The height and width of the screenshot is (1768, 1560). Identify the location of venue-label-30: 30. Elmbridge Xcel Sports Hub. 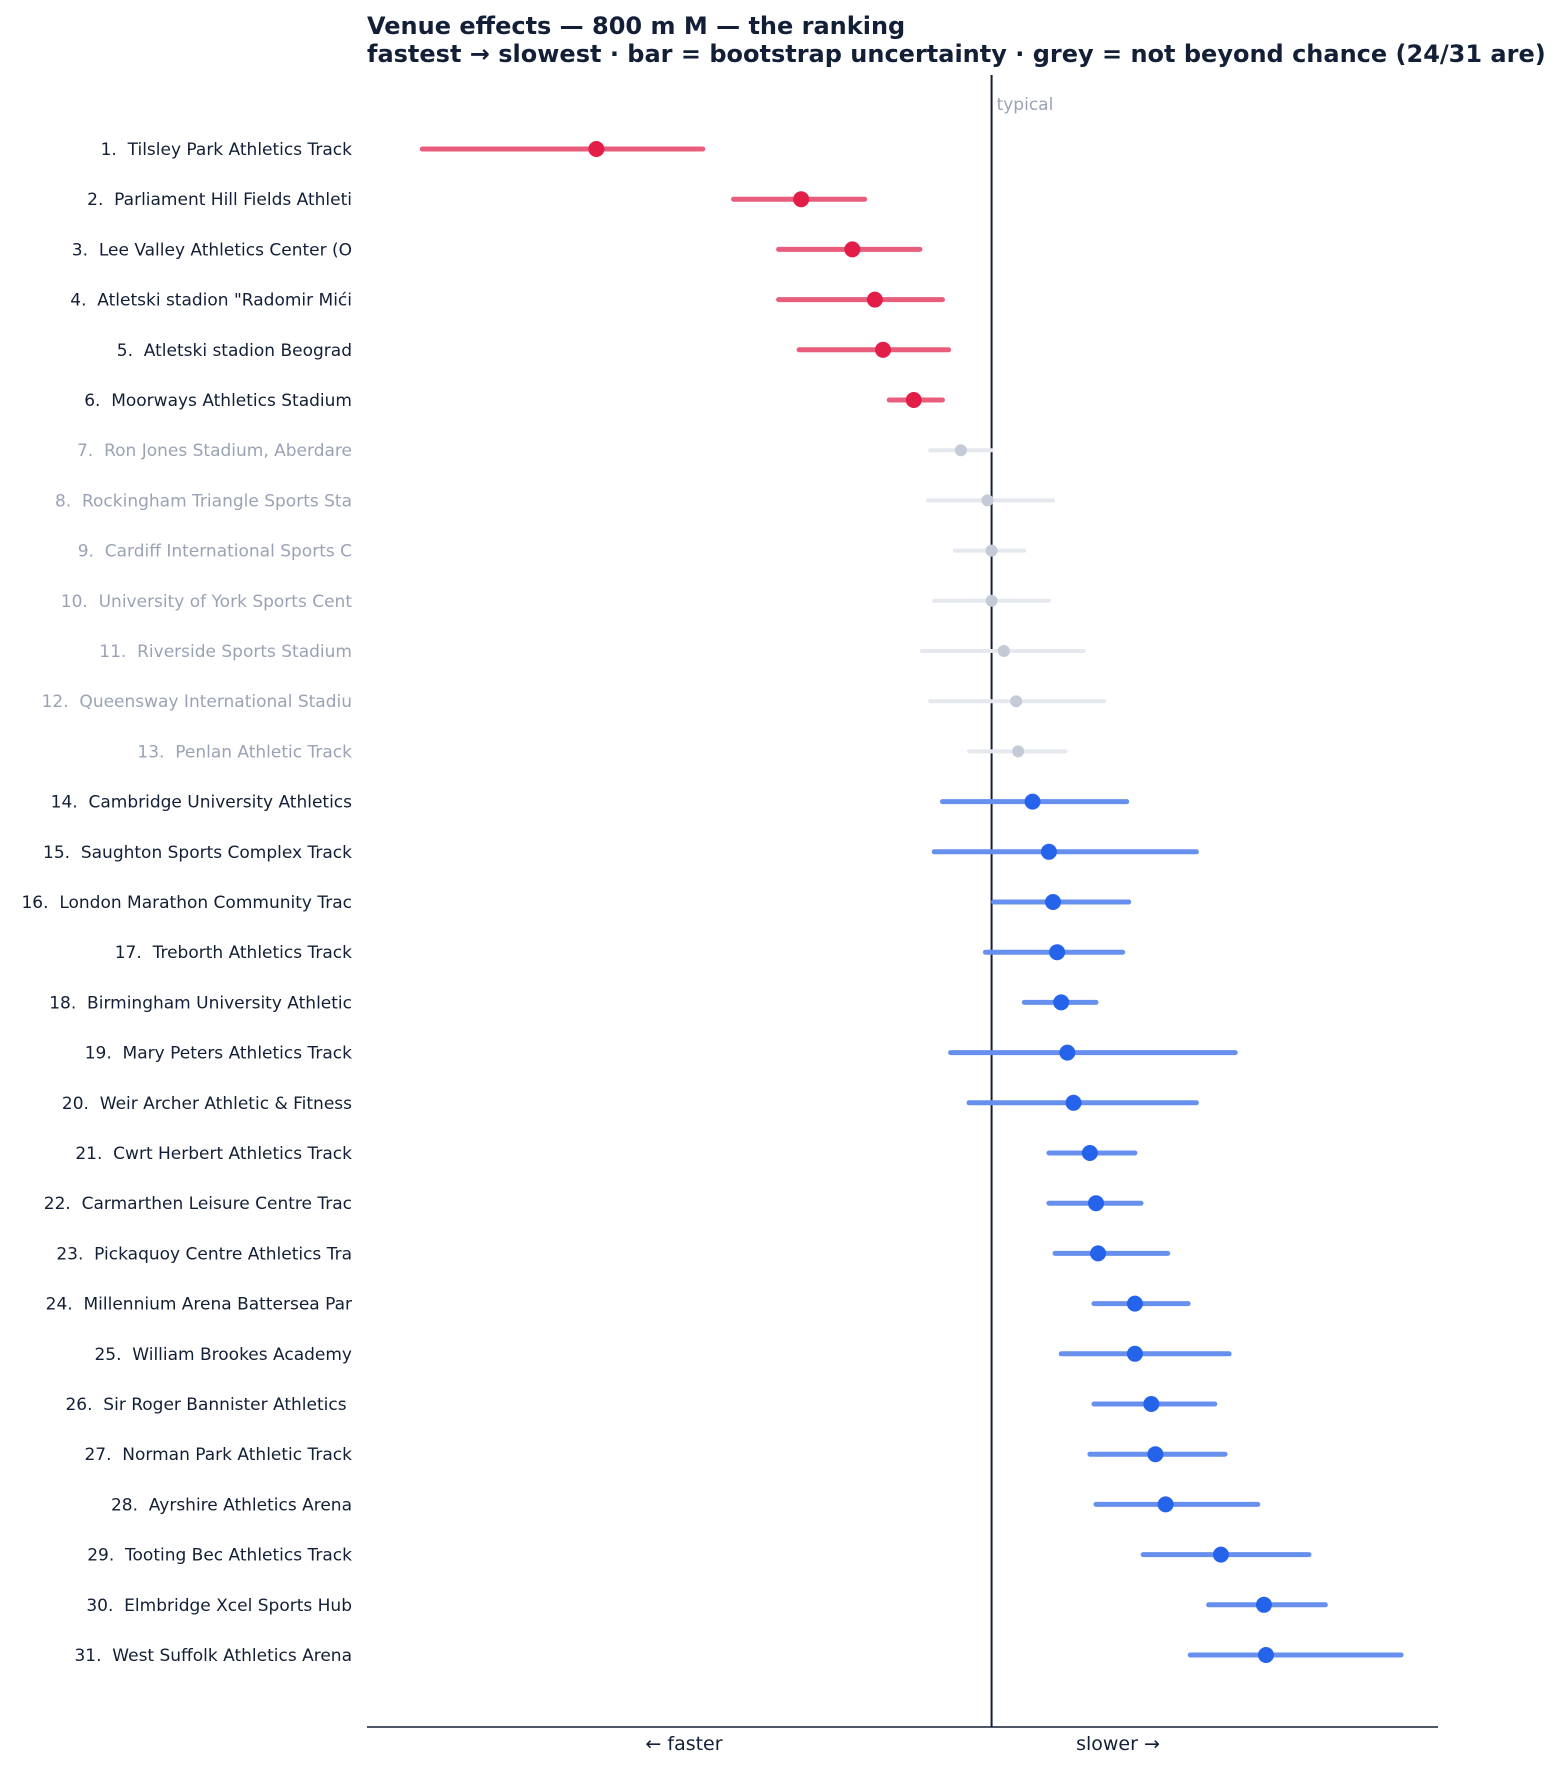
(219, 1606).